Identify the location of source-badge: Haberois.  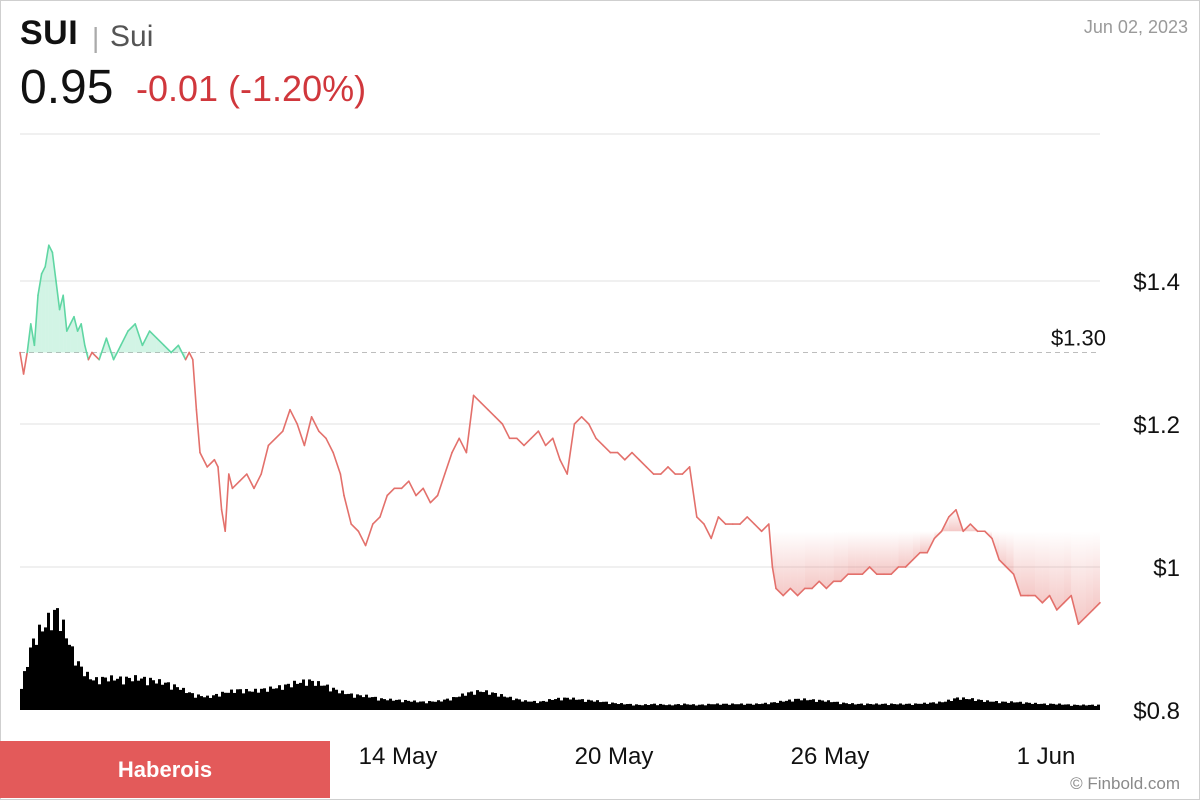
(165, 769).